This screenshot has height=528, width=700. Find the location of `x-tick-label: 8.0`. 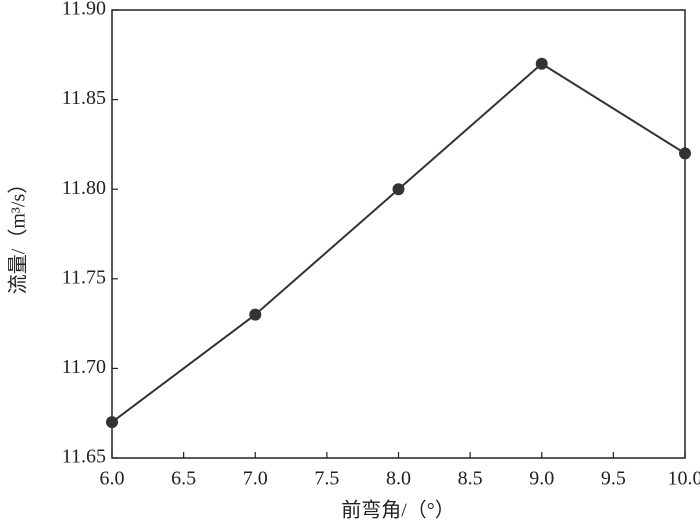

x-tick-label: 8.0 is located at coordinates (398, 479).